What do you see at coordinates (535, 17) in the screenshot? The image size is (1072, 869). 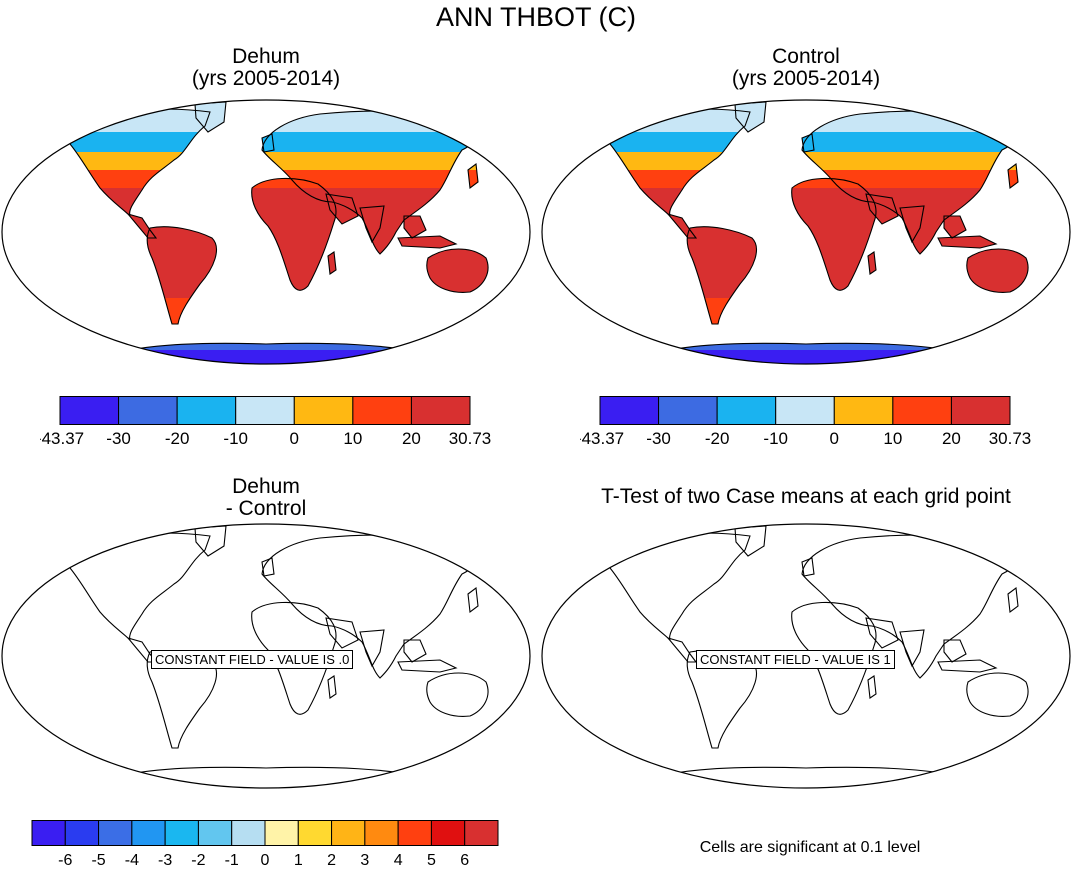 I see `figure-title: ANN THBOT (C)` at bounding box center [535, 17].